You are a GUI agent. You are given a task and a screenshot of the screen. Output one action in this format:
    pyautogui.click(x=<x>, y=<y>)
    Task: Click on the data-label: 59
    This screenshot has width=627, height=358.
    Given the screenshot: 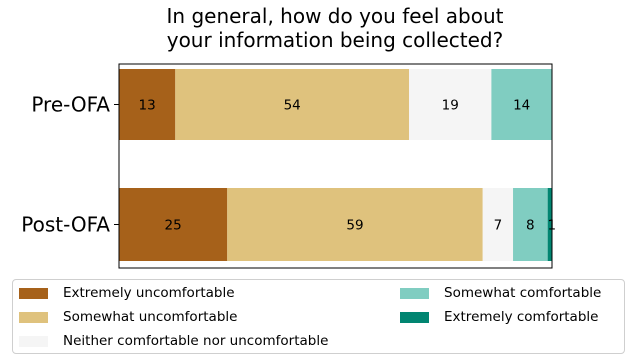 What is the action you would take?
    pyautogui.click(x=354, y=226)
    